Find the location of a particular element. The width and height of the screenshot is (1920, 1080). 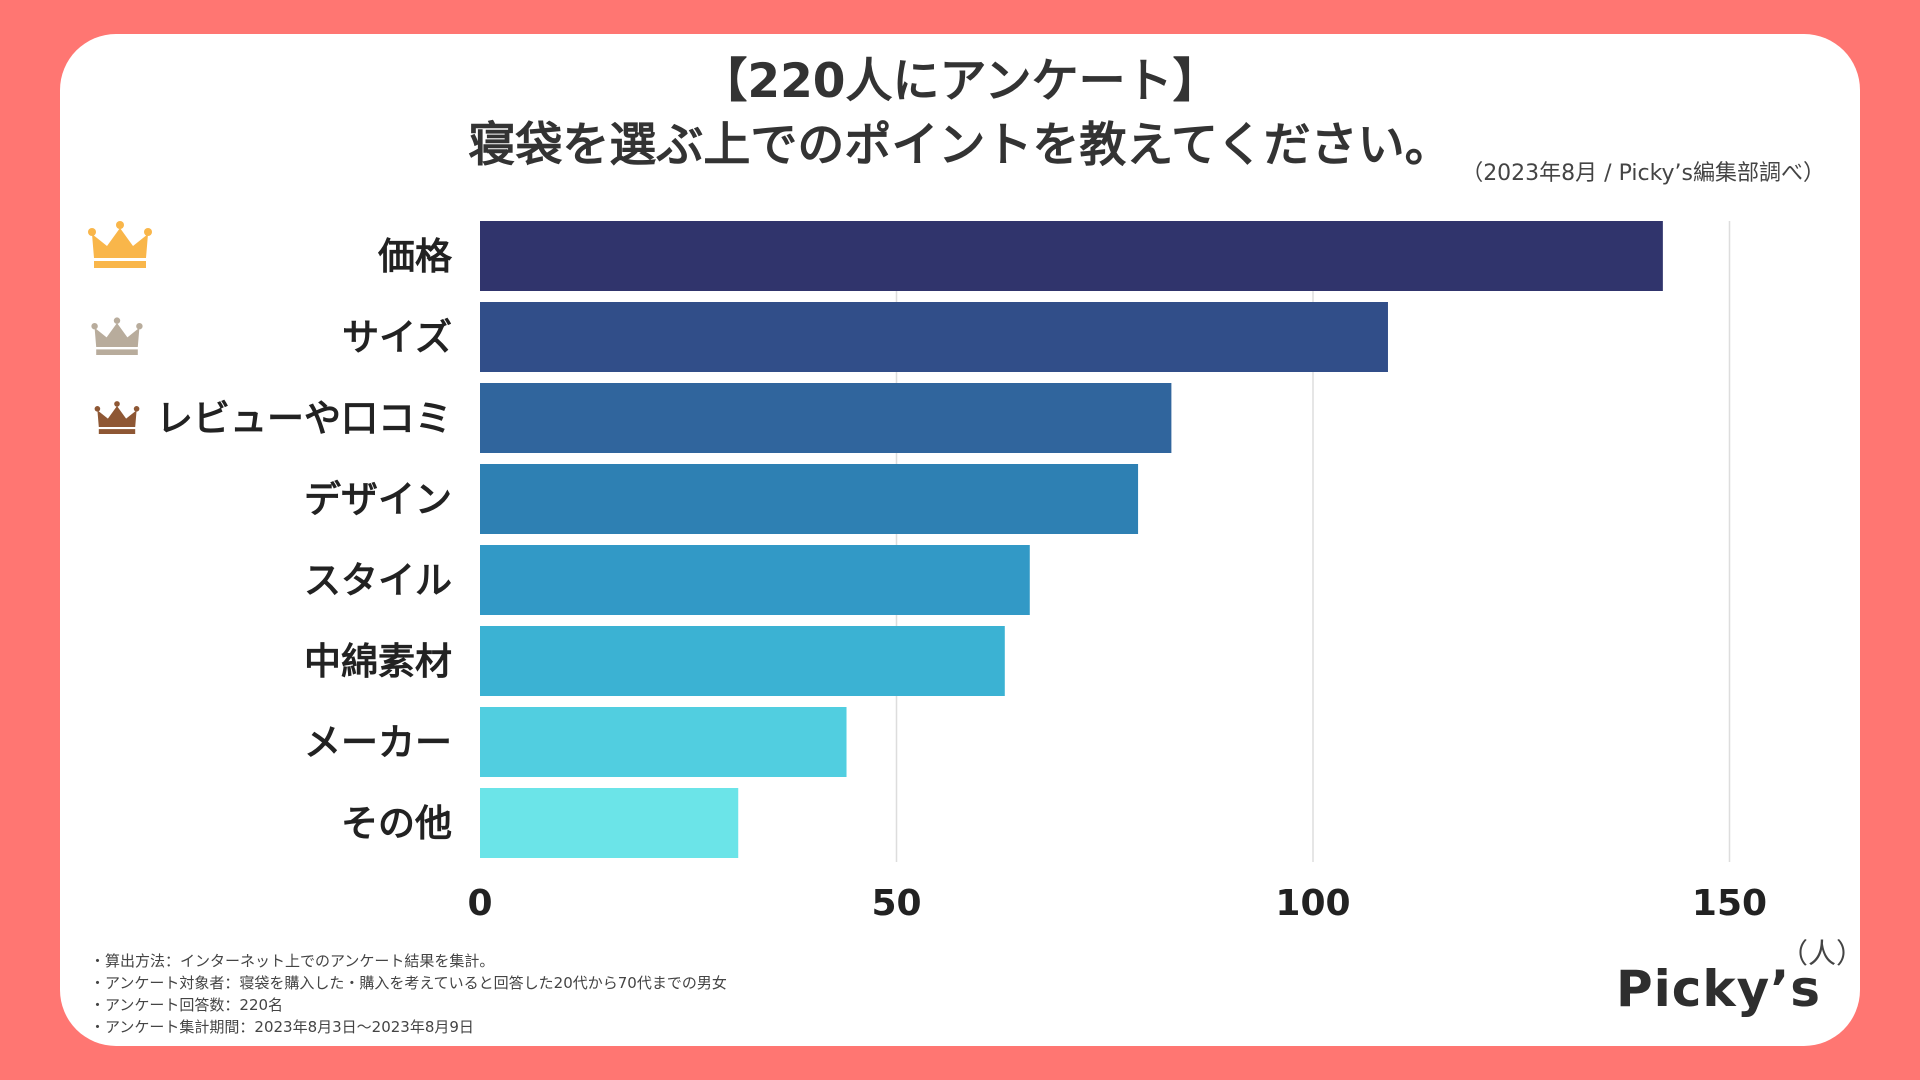

category-label-4: スタイル is located at coordinates (378, 580).